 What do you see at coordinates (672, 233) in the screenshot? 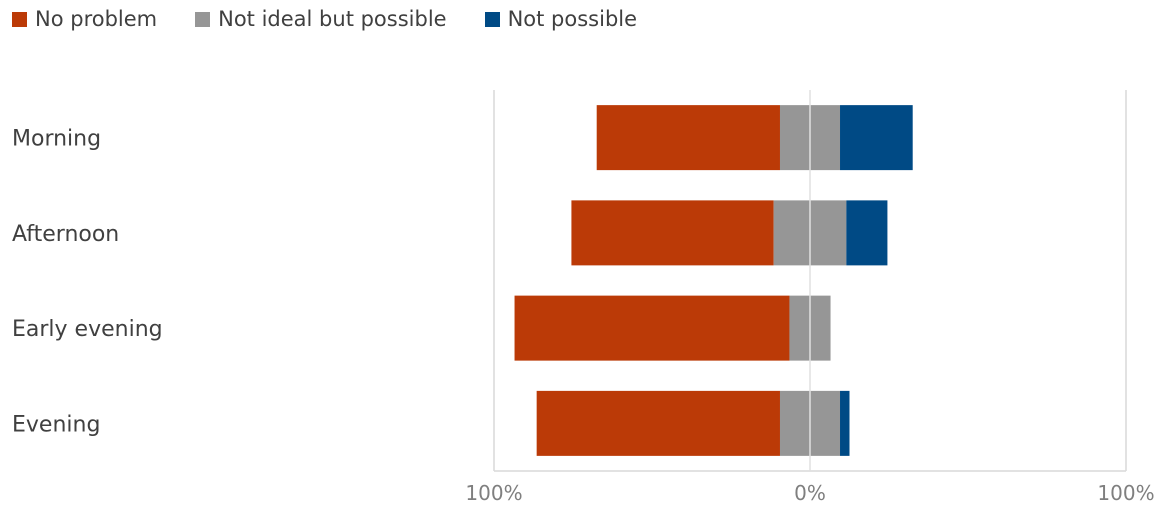
I see `bar-no-problem-afternoon` at bounding box center [672, 233].